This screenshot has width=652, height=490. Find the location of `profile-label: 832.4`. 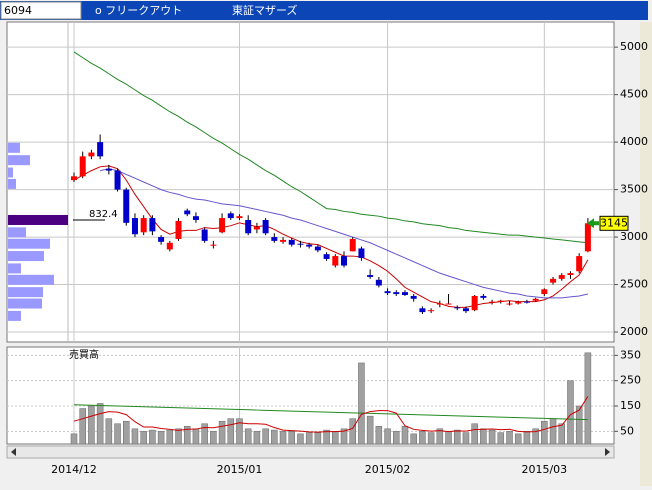

profile-label: 832.4 is located at coordinates (103, 214).